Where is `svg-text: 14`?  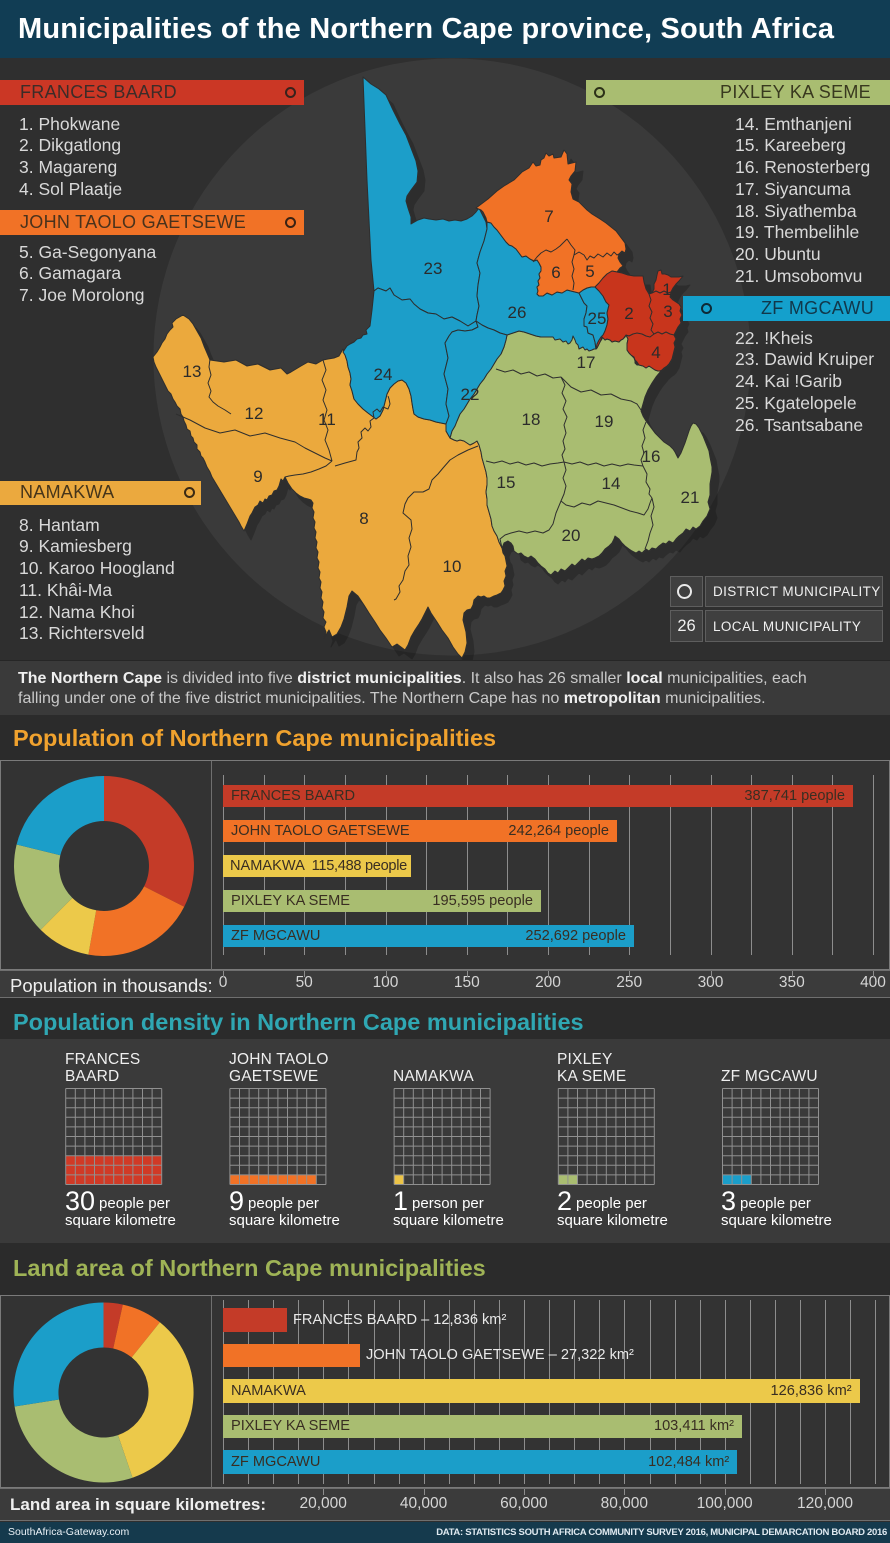 svg-text: 14 is located at coordinates (611, 483).